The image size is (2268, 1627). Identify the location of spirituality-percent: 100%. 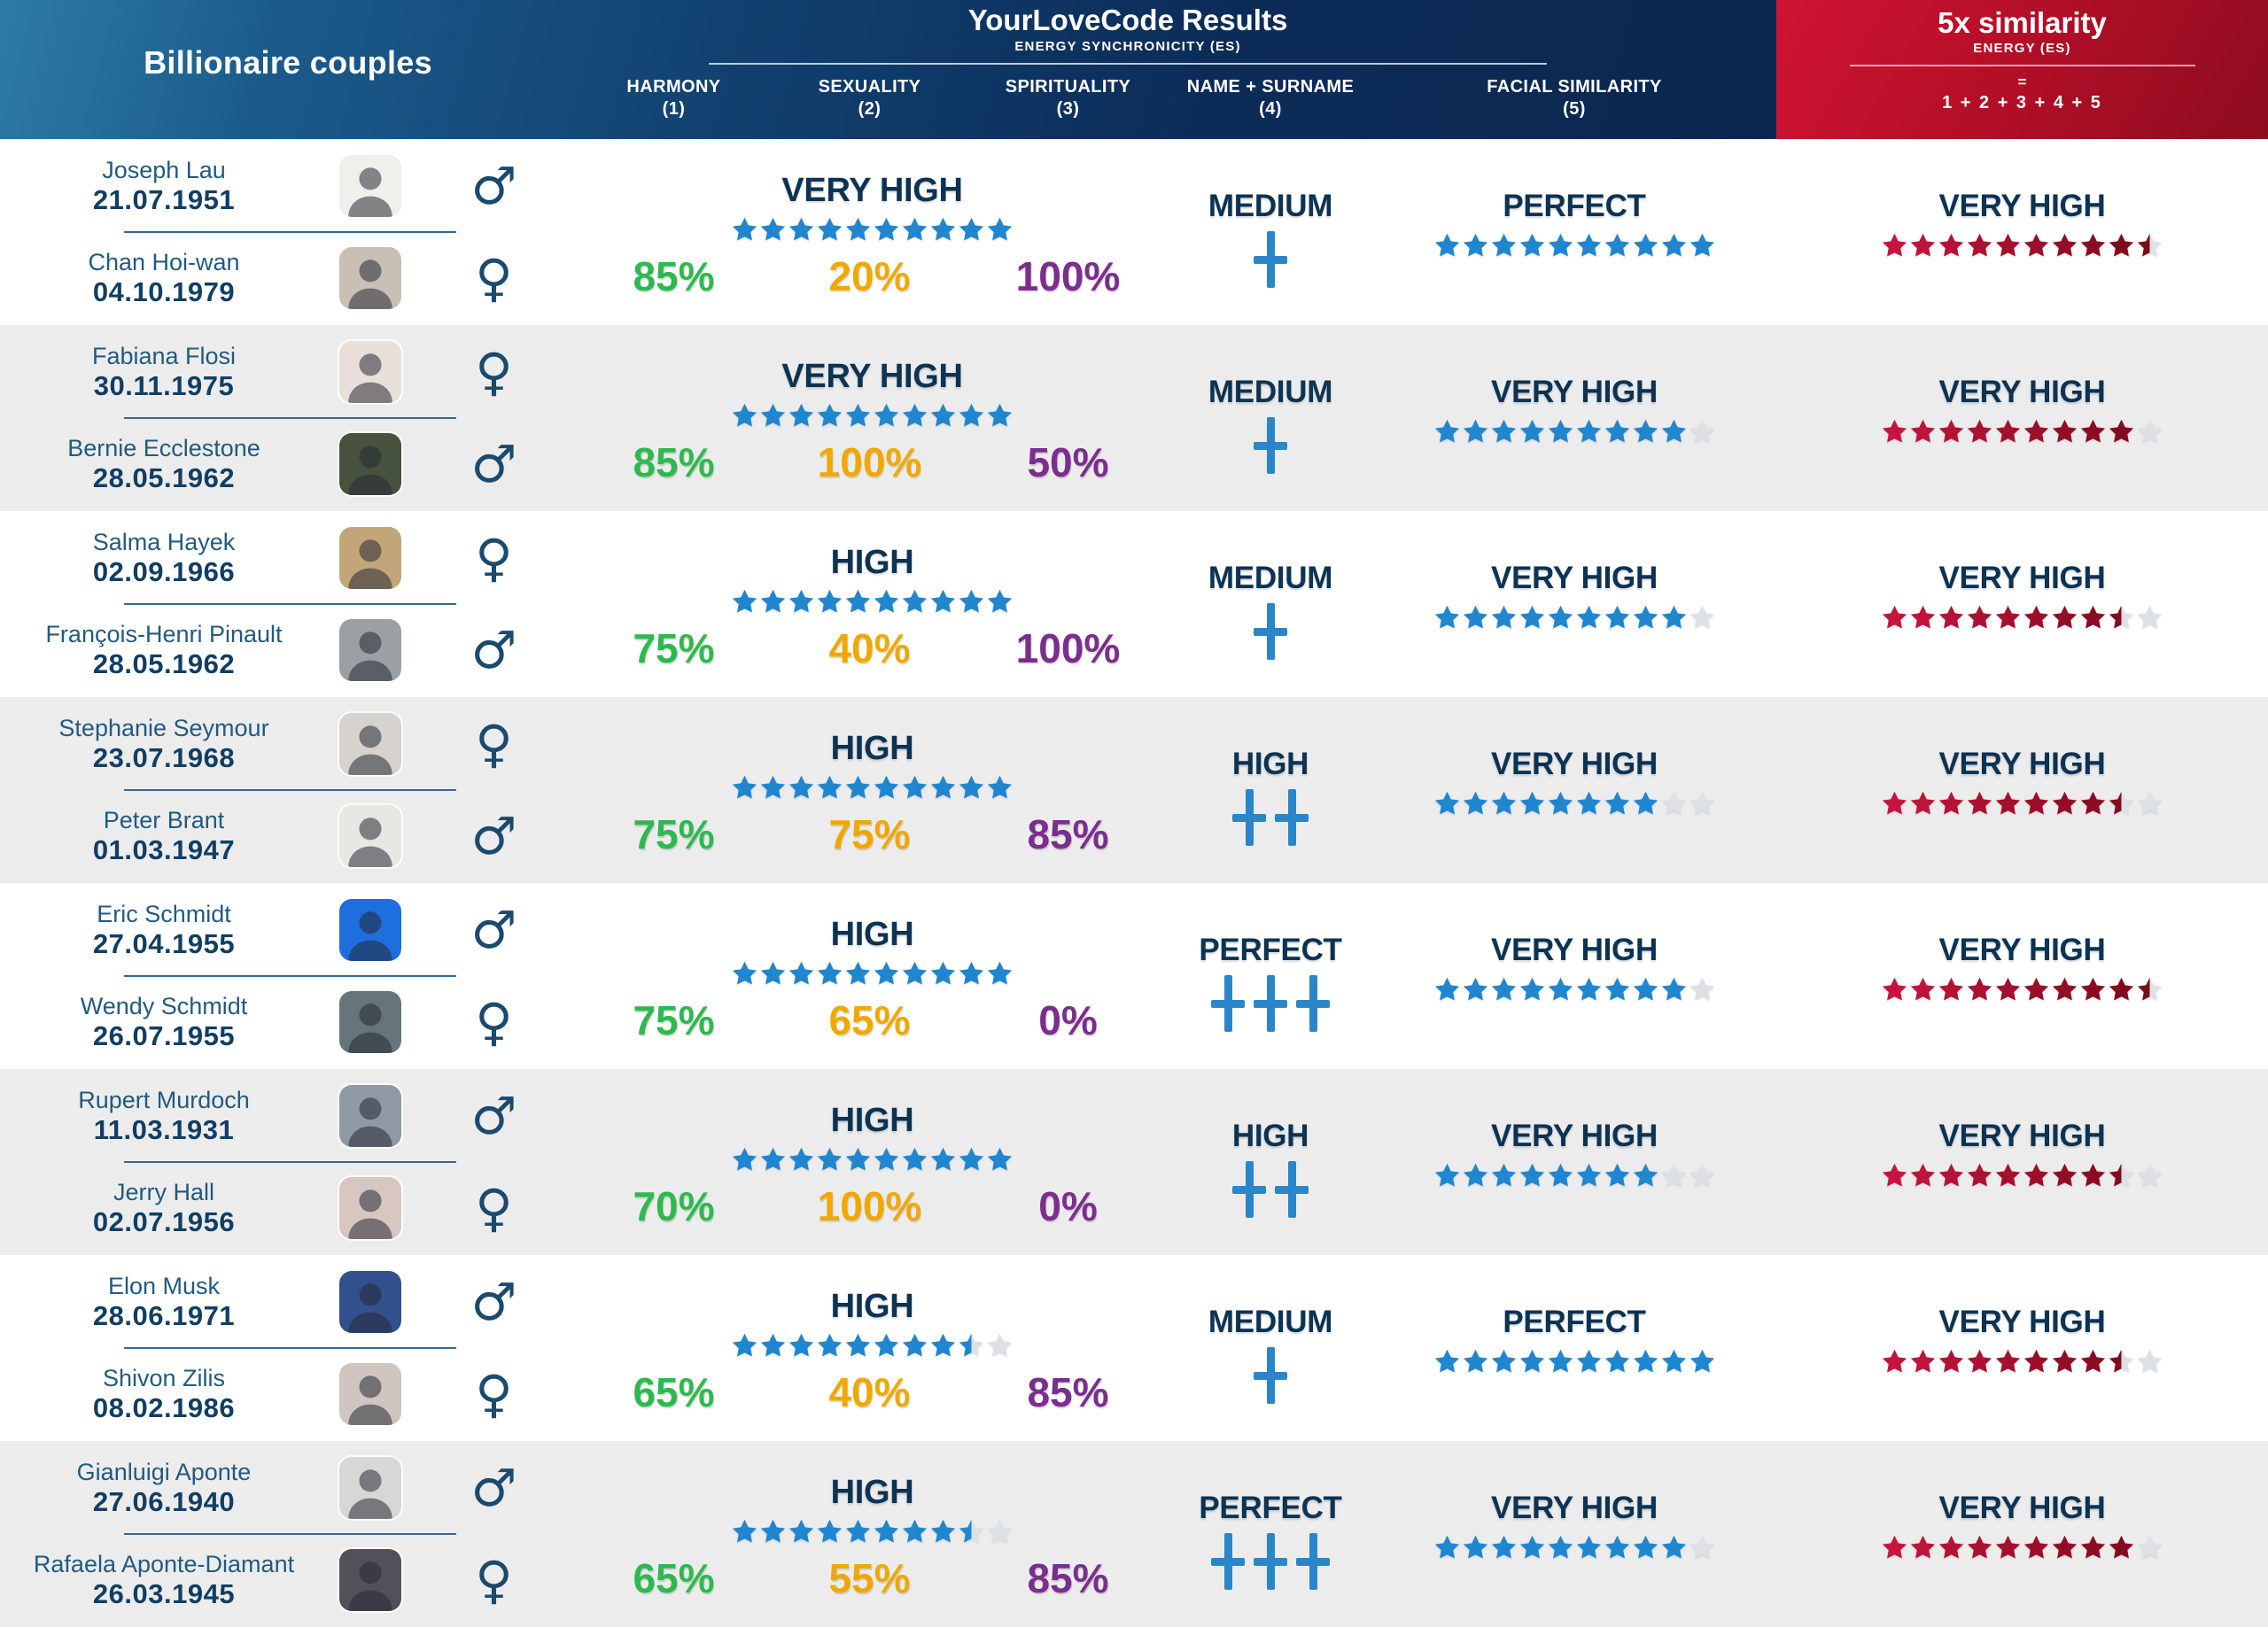
(1068, 276).